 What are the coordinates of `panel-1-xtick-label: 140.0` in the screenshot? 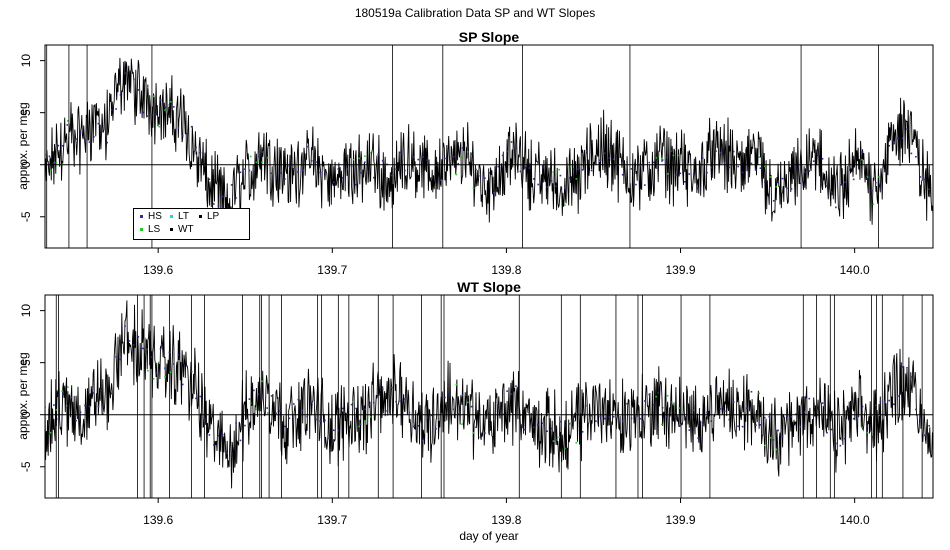 It's located at (855, 270).